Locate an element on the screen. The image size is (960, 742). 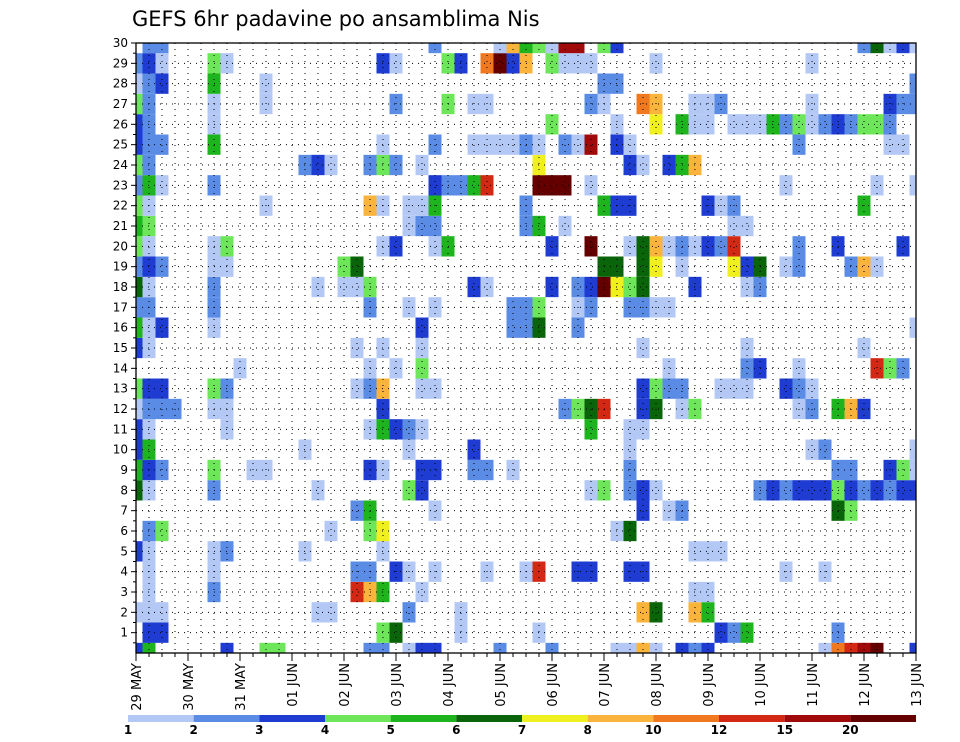
colorbar-label: 20 is located at coordinates (850, 730).